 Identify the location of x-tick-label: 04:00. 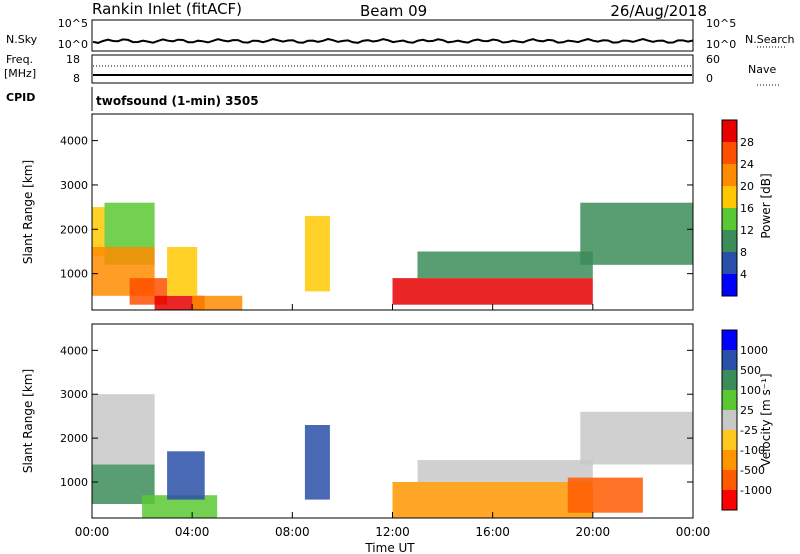
(192, 532).